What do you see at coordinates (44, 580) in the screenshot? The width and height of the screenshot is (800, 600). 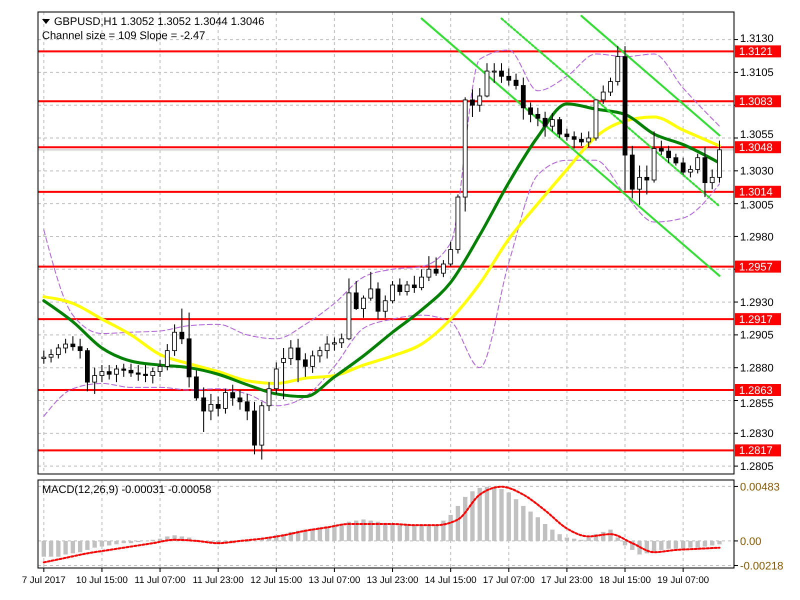 I see `x-tick-label: 7 Jul 2017` at bounding box center [44, 580].